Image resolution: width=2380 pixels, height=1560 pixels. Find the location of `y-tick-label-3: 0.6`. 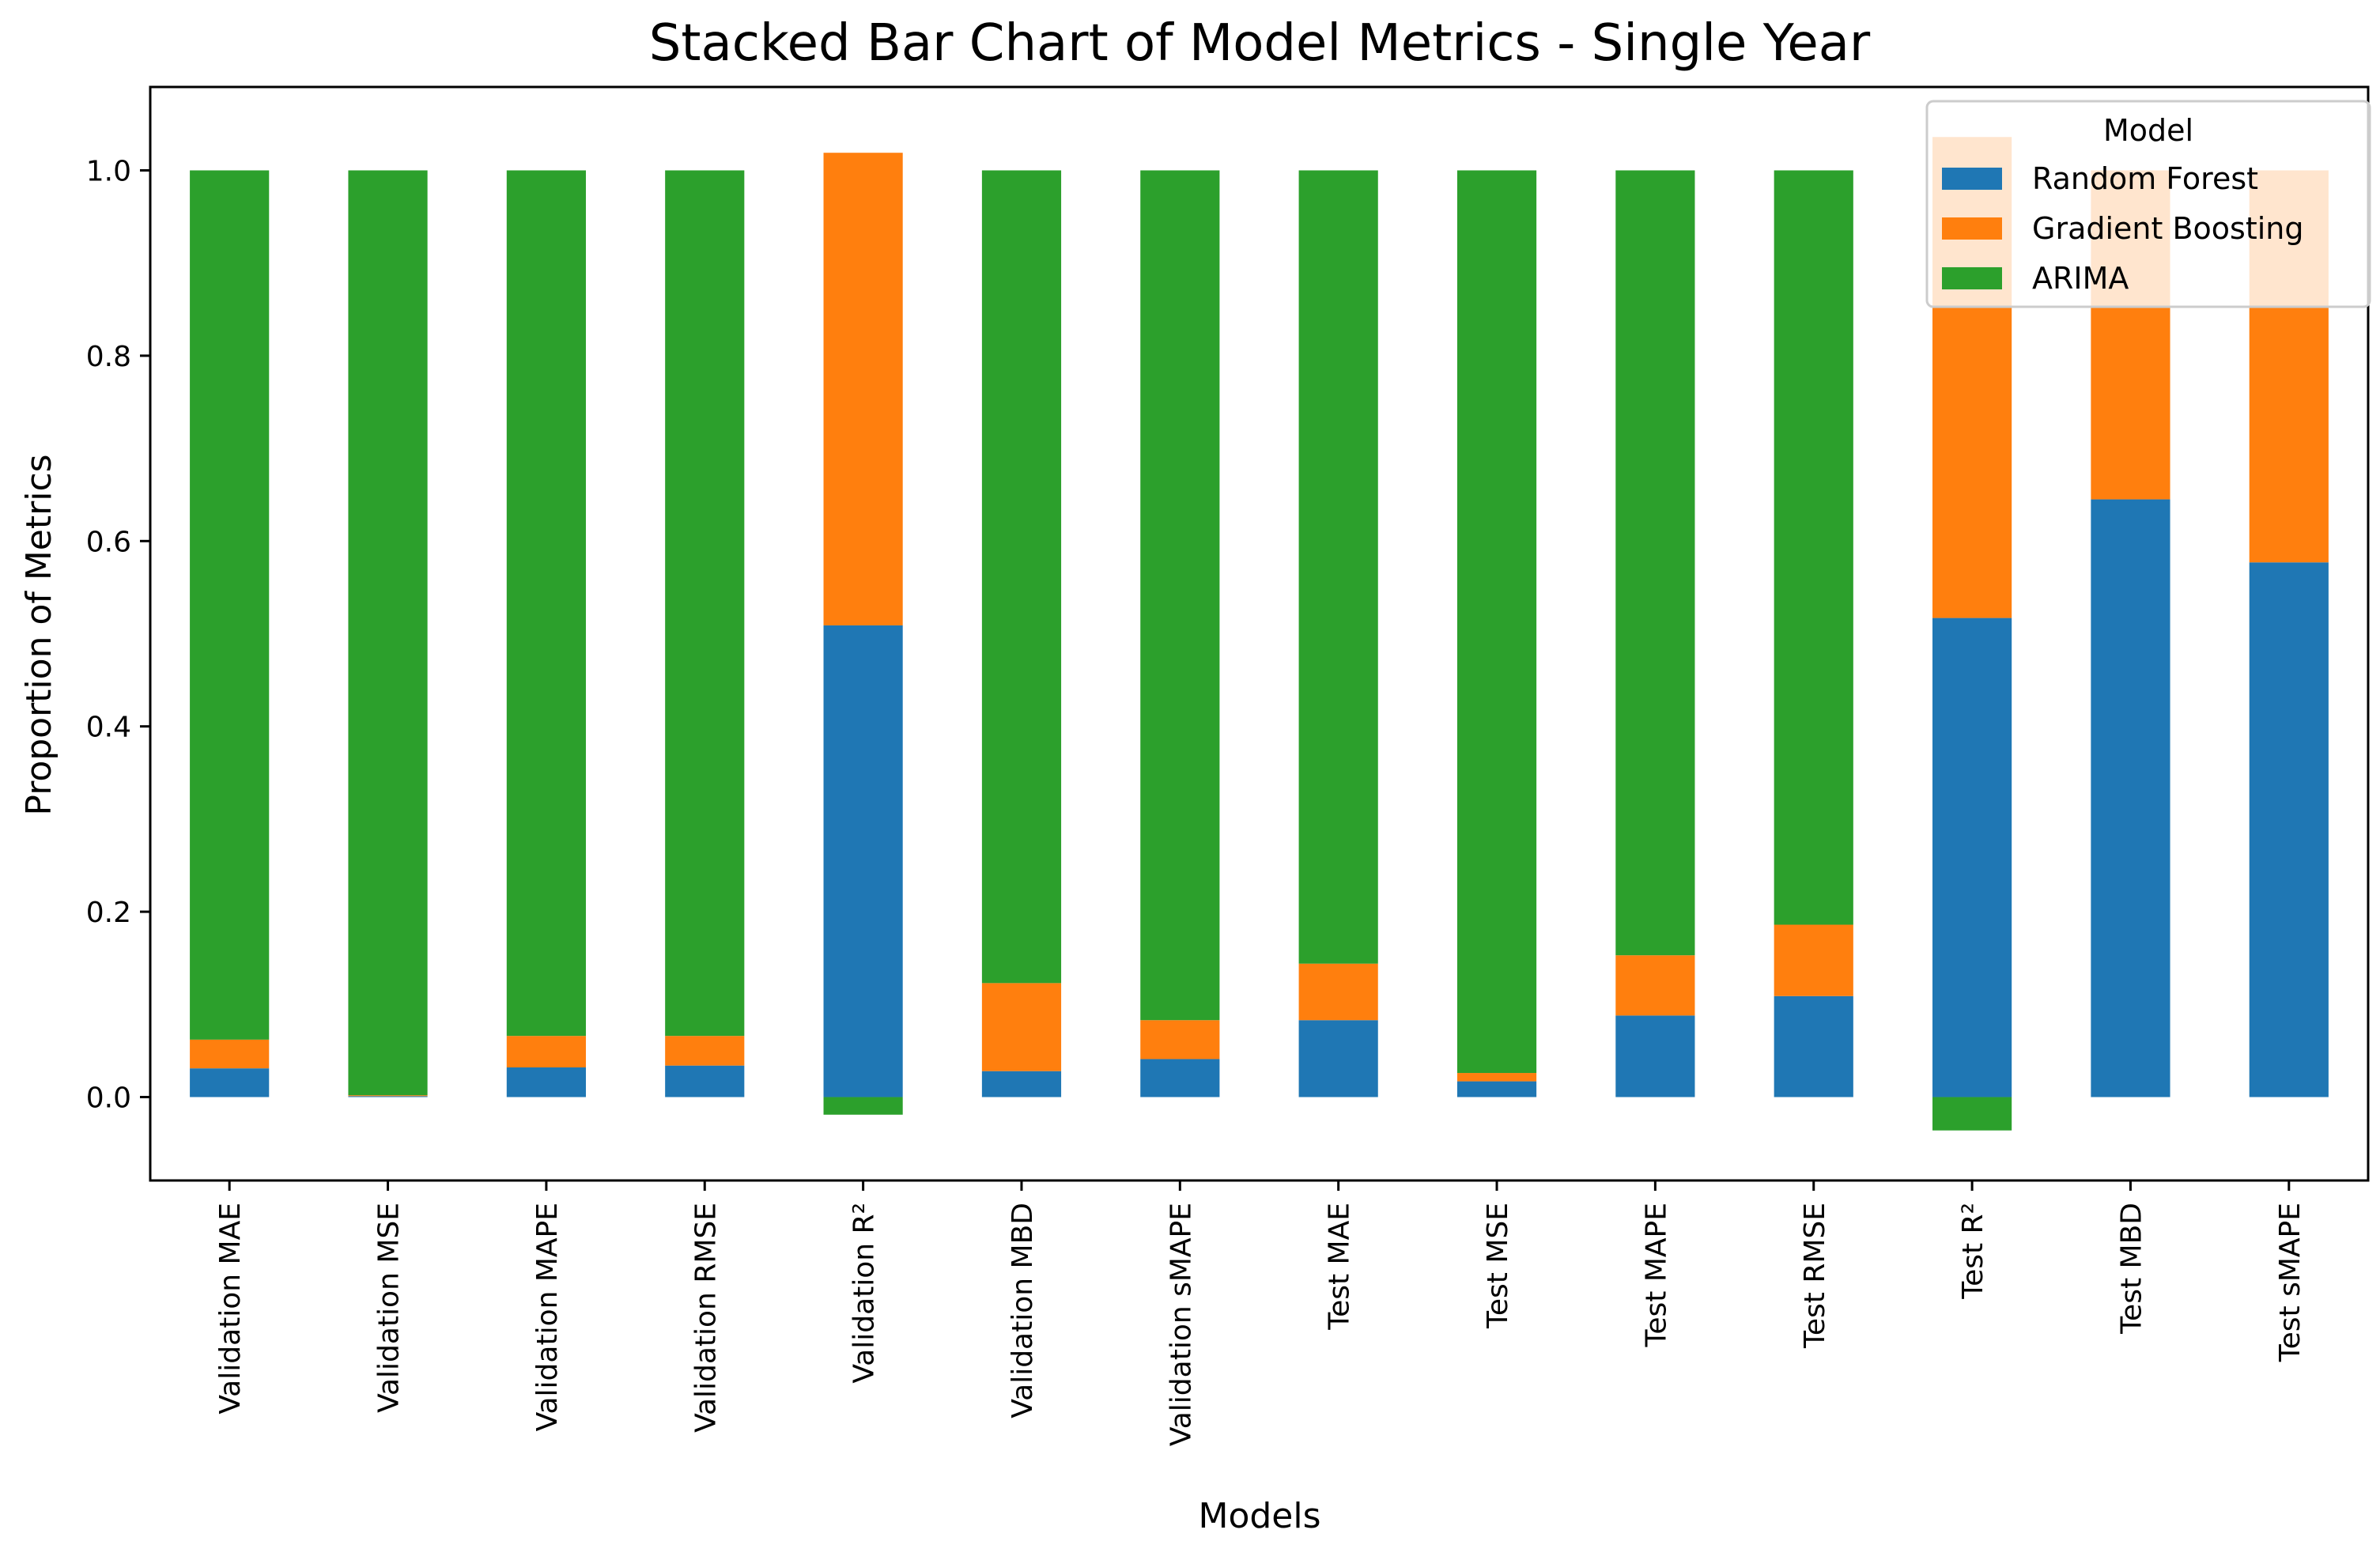

y-tick-label-3: 0.6 is located at coordinates (108, 542).